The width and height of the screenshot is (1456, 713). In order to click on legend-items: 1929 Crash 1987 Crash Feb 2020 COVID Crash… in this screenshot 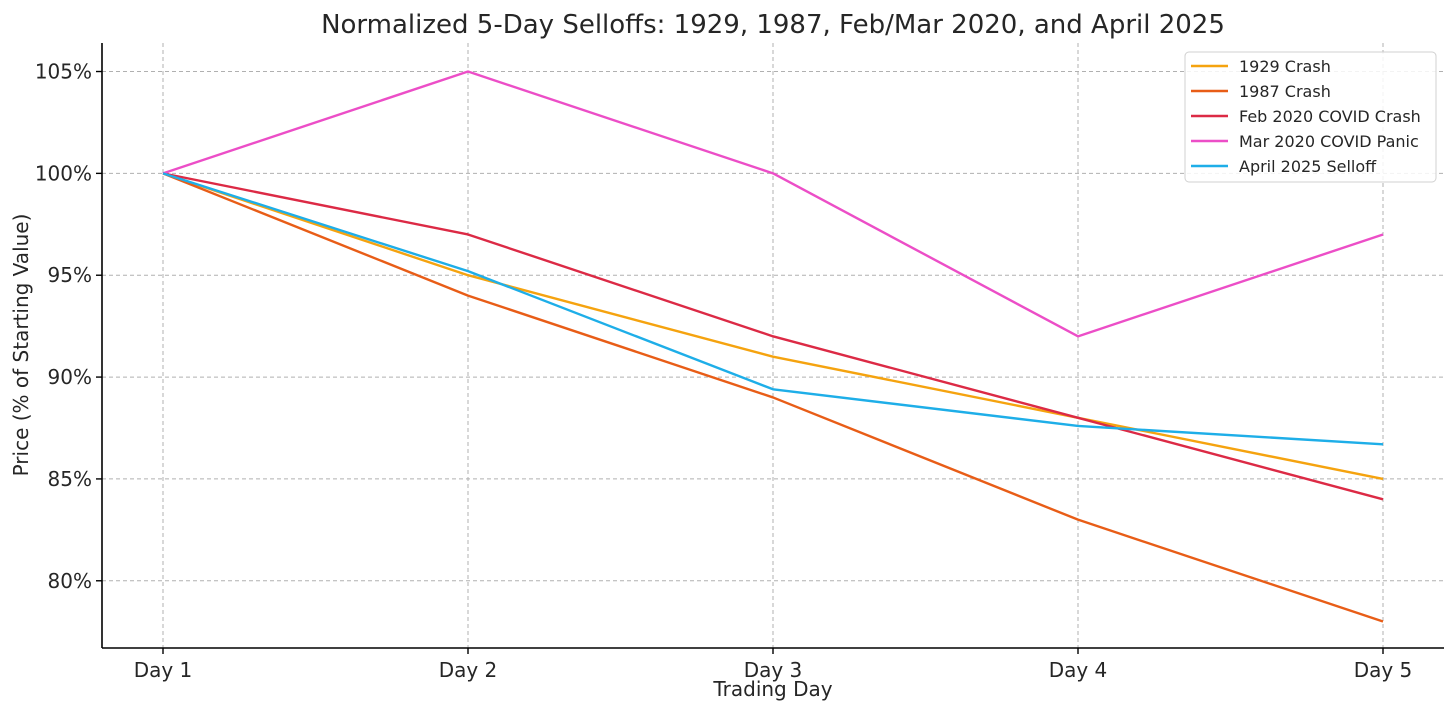, I will do `click(1306, 116)`.